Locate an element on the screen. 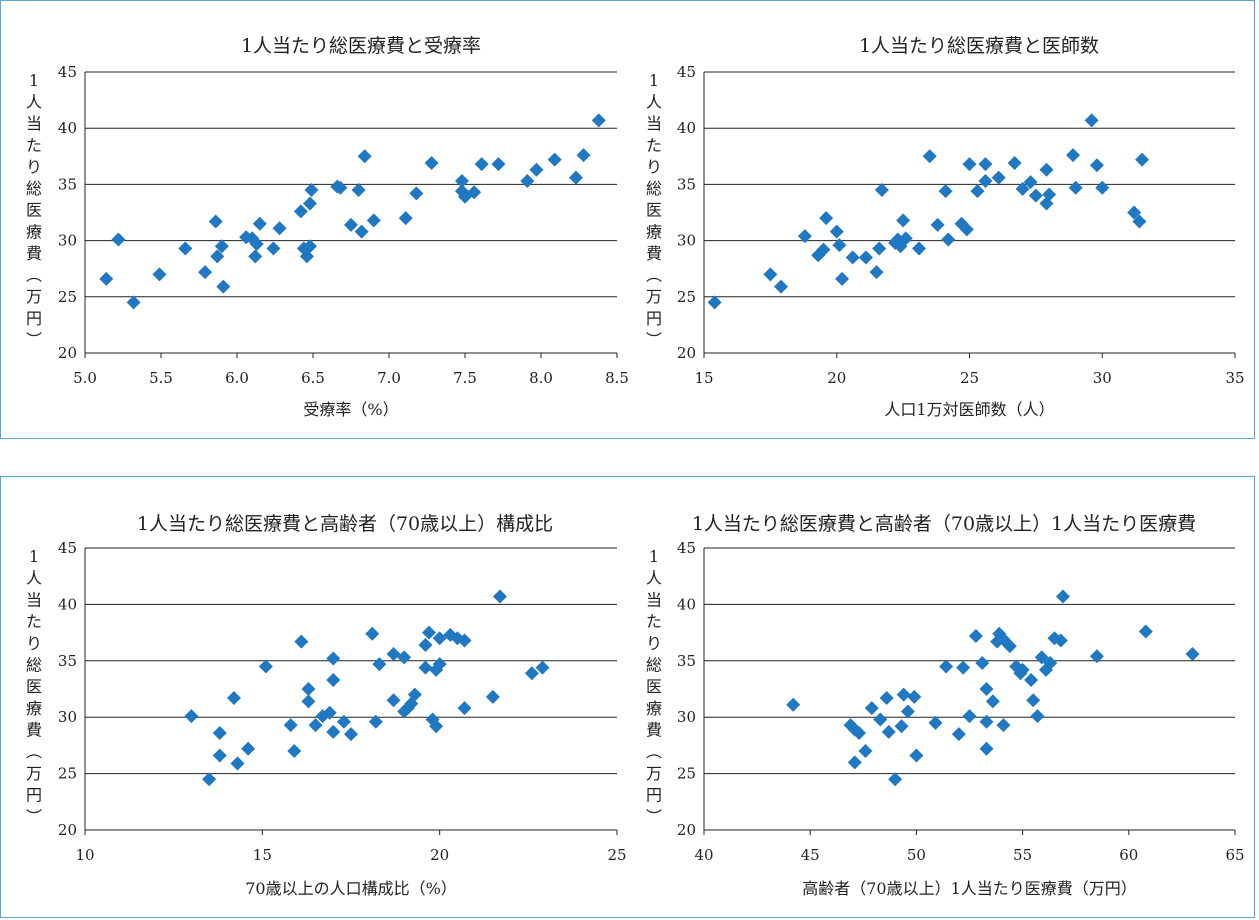 This screenshot has width=1259, height=920. y-tick-label: 25 is located at coordinates (67, 774).